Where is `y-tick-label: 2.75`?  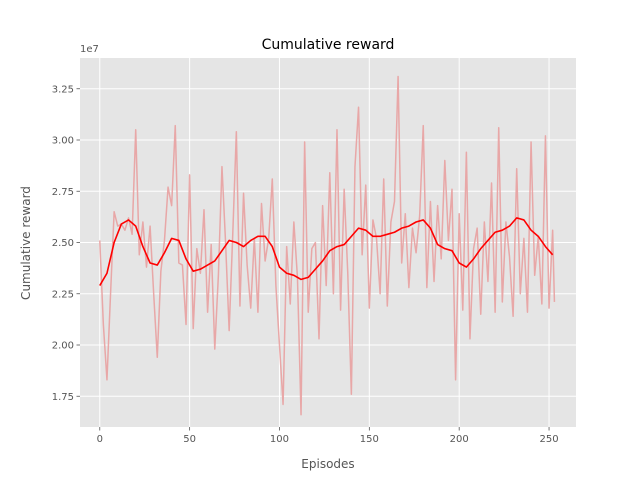 y-tick-label: 2.75 is located at coordinates (63, 192).